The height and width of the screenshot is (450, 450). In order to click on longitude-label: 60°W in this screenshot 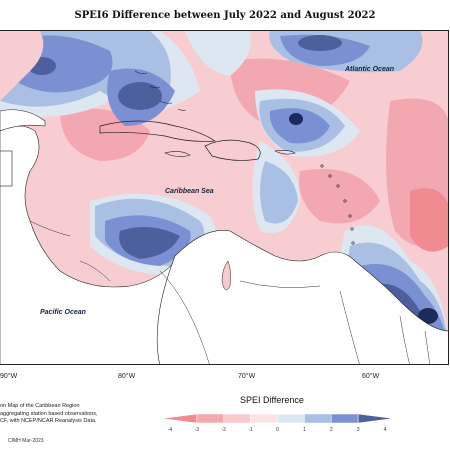, I will do `click(371, 376)`.